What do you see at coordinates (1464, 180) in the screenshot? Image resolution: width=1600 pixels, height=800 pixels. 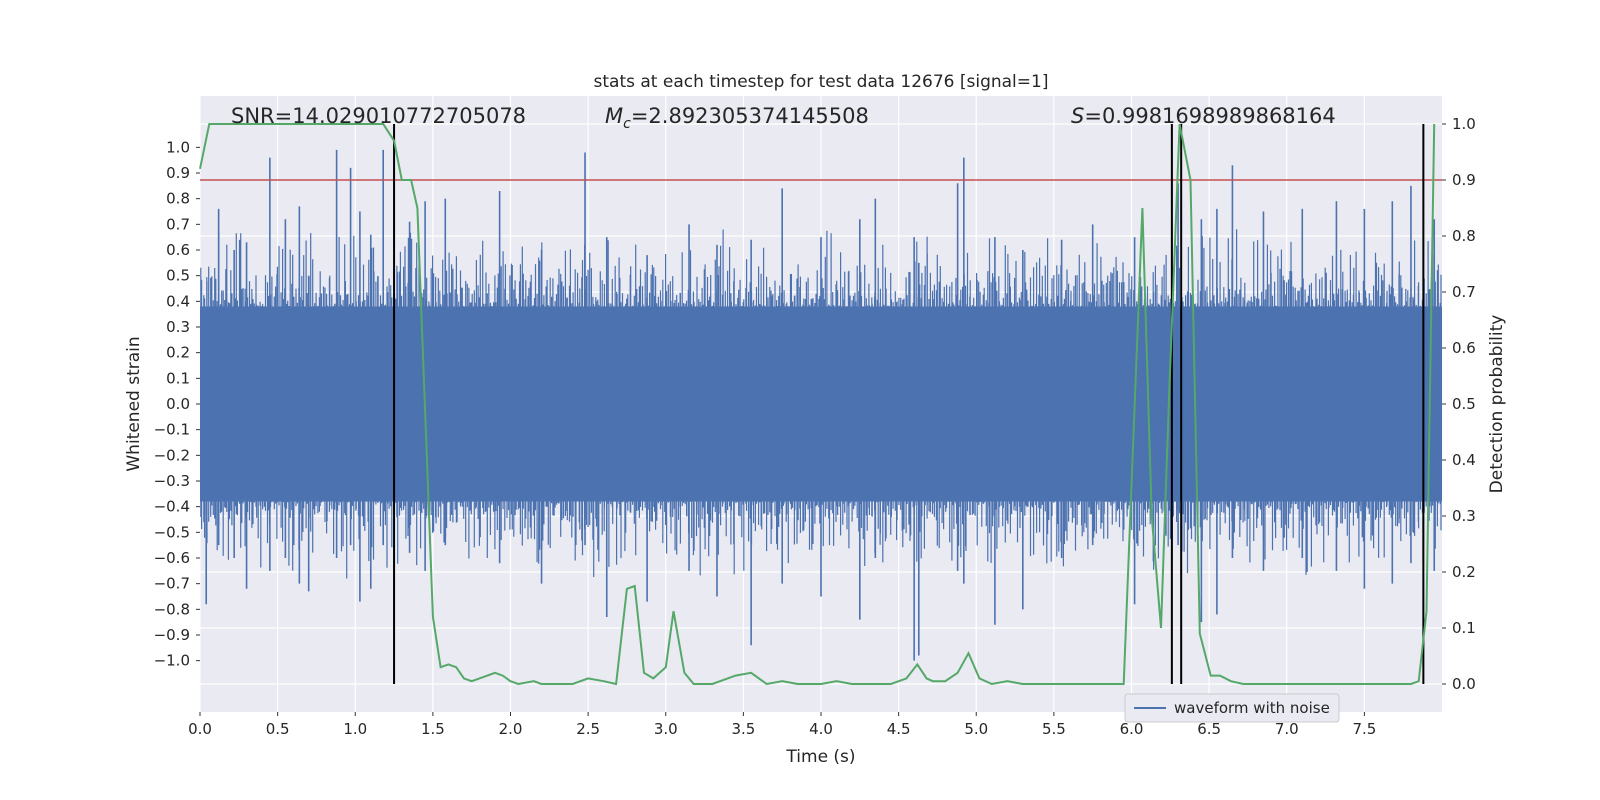 I see `right-tick-label: 0.9` at bounding box center [1464, 180].